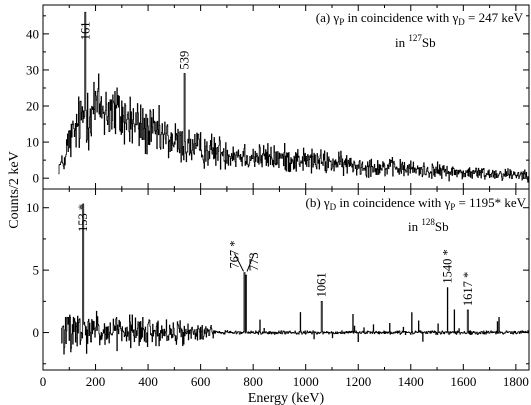 This screenshot has height=405, width=531. I want to click on x-tick-label: 1800, so click(516, 381).